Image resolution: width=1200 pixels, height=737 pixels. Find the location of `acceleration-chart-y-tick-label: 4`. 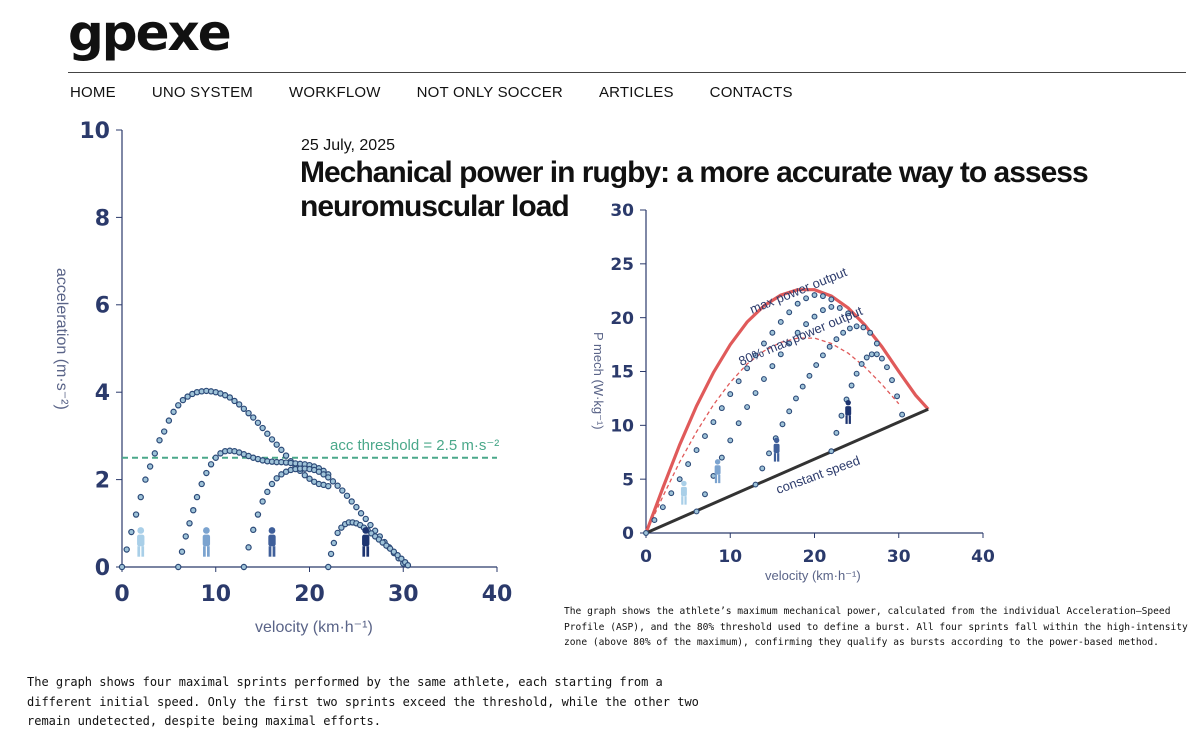

acceleration-chart-y-tick-label: 4 is located at coordinates (102, 393).